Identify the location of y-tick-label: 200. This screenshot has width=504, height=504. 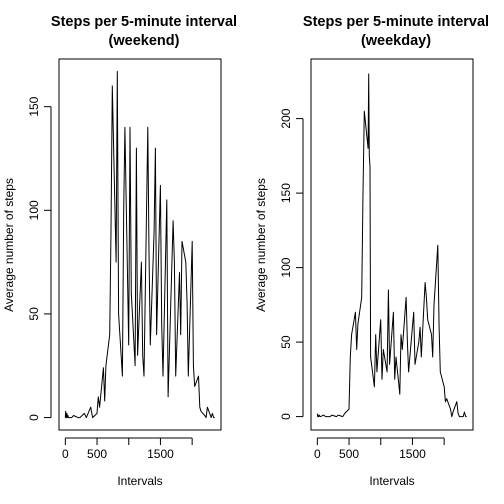
(286, 118).